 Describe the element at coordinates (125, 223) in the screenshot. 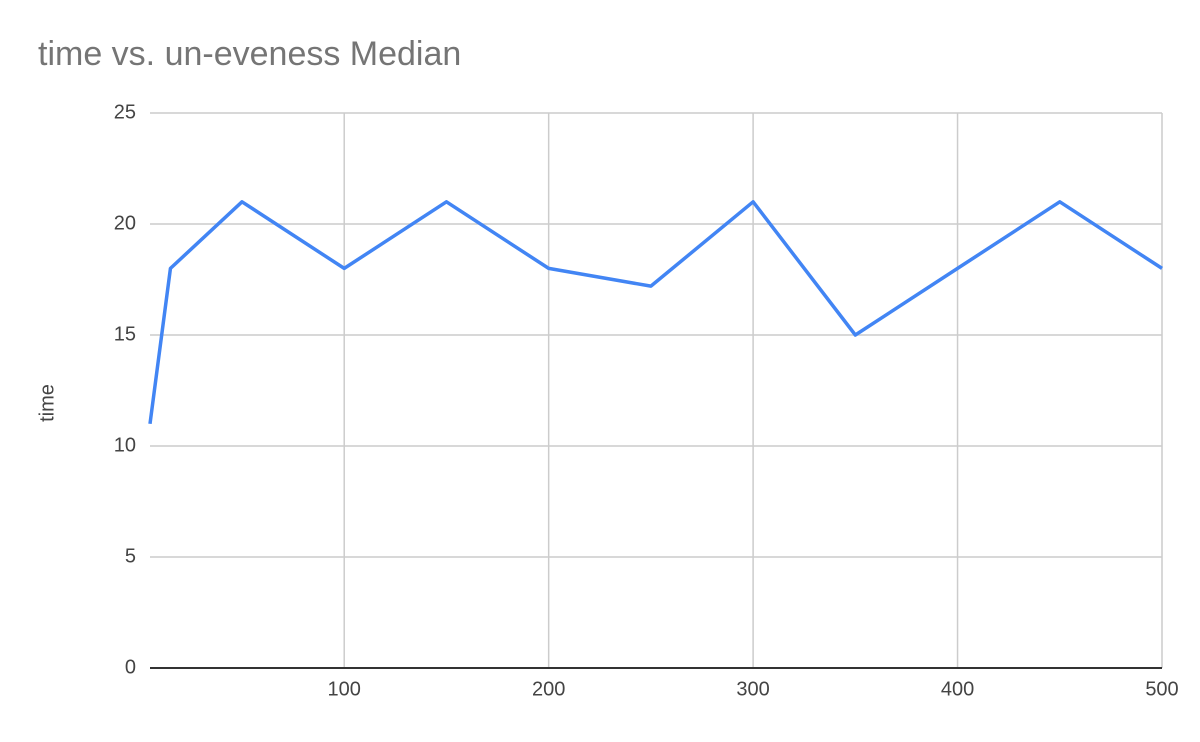

I see `y-tick-label: 20` at that location.